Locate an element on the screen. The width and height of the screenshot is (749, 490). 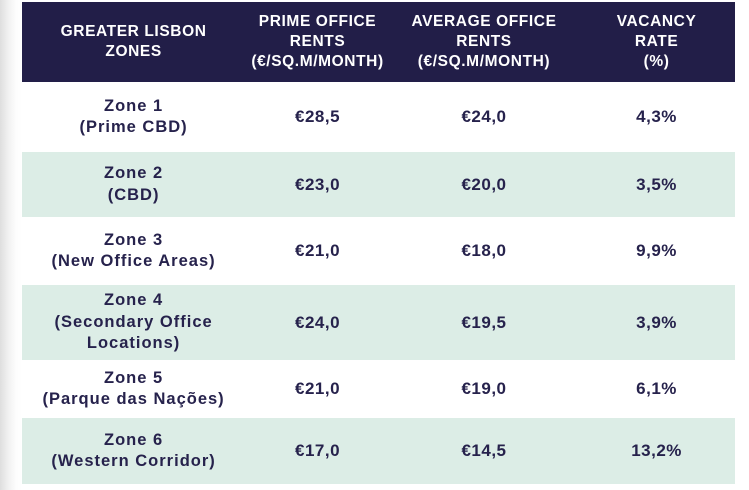
average-rent-value: €19,0 is located at coordinates (484, 388).